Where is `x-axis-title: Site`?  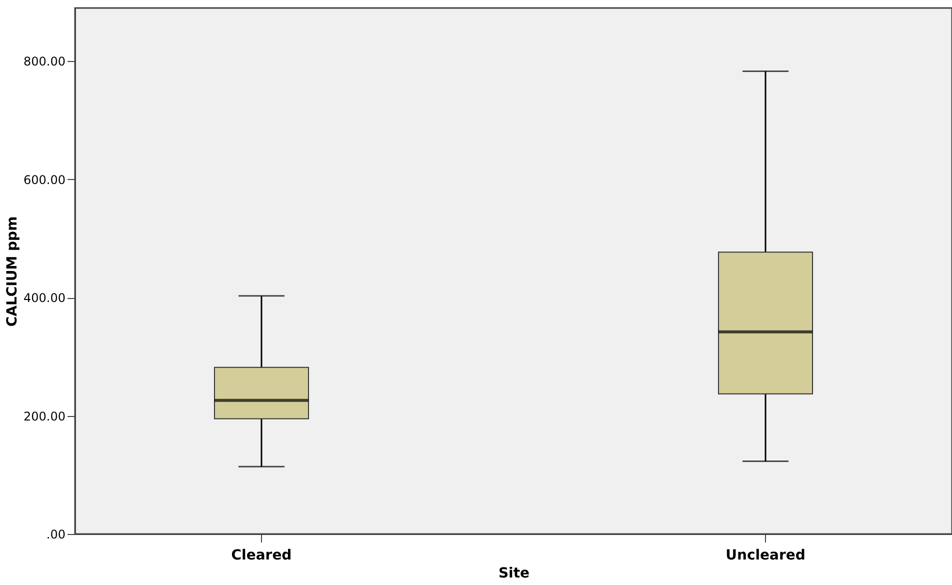
x-axis-title: Site is located at coordinates (514, 574).